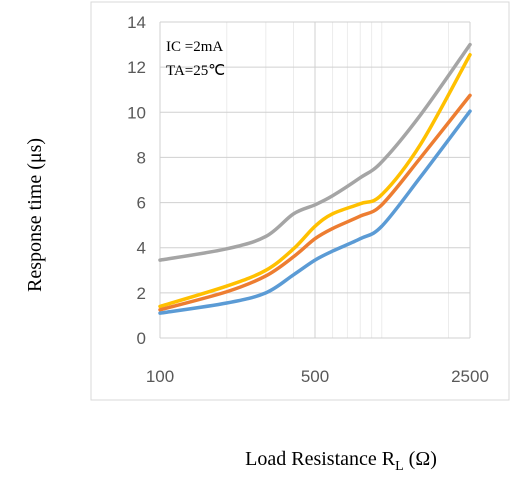 Image resolution: width=512 pixels, height=480 pixels. I want to click on x-tick-label: 100, so click(160, 376).